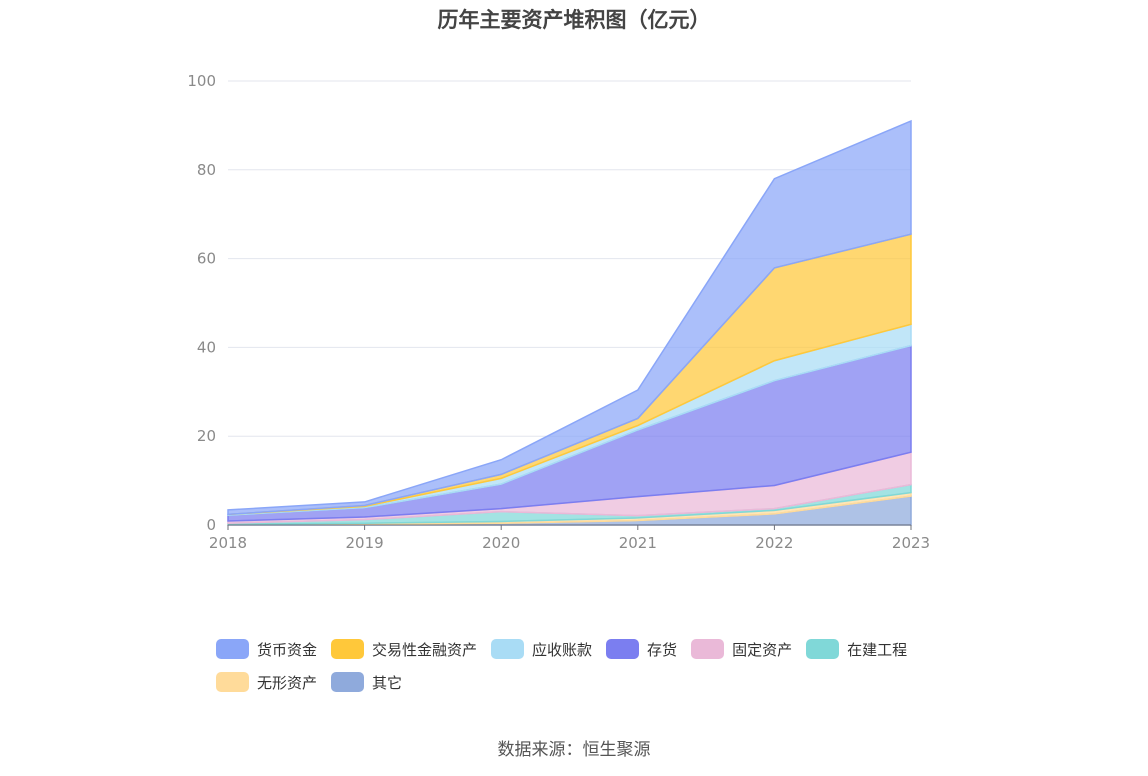 The height and width of the screenshot is (776, 1148). Describe the element at coordinates (562, 649) in the screenshot. I see `legend-label: 应收账款` at that location.